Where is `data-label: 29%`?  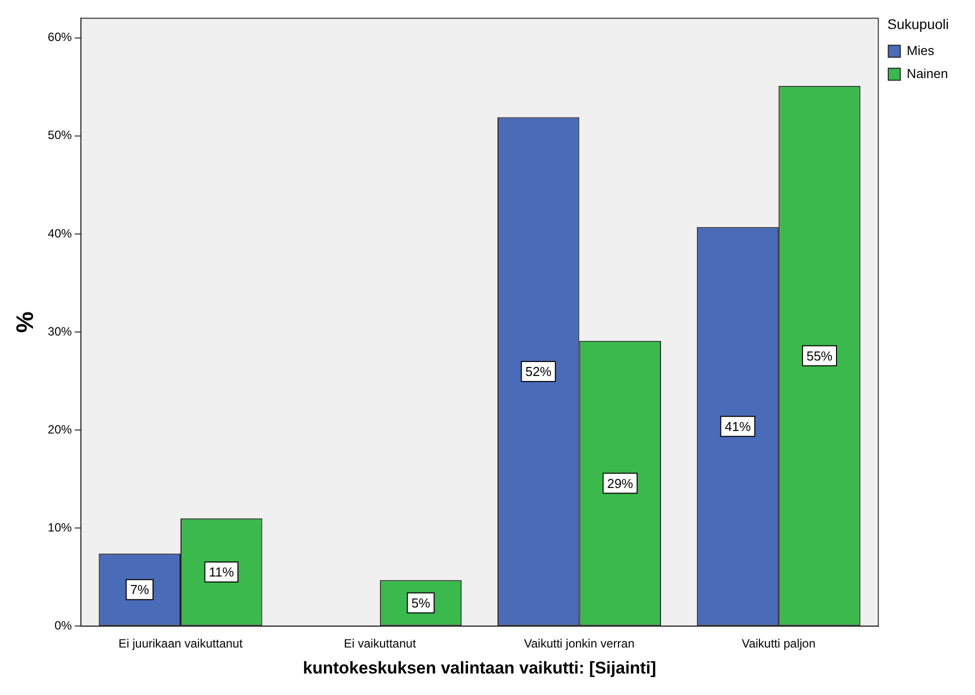 data-label: 29% is located at coordinates (620, 483).